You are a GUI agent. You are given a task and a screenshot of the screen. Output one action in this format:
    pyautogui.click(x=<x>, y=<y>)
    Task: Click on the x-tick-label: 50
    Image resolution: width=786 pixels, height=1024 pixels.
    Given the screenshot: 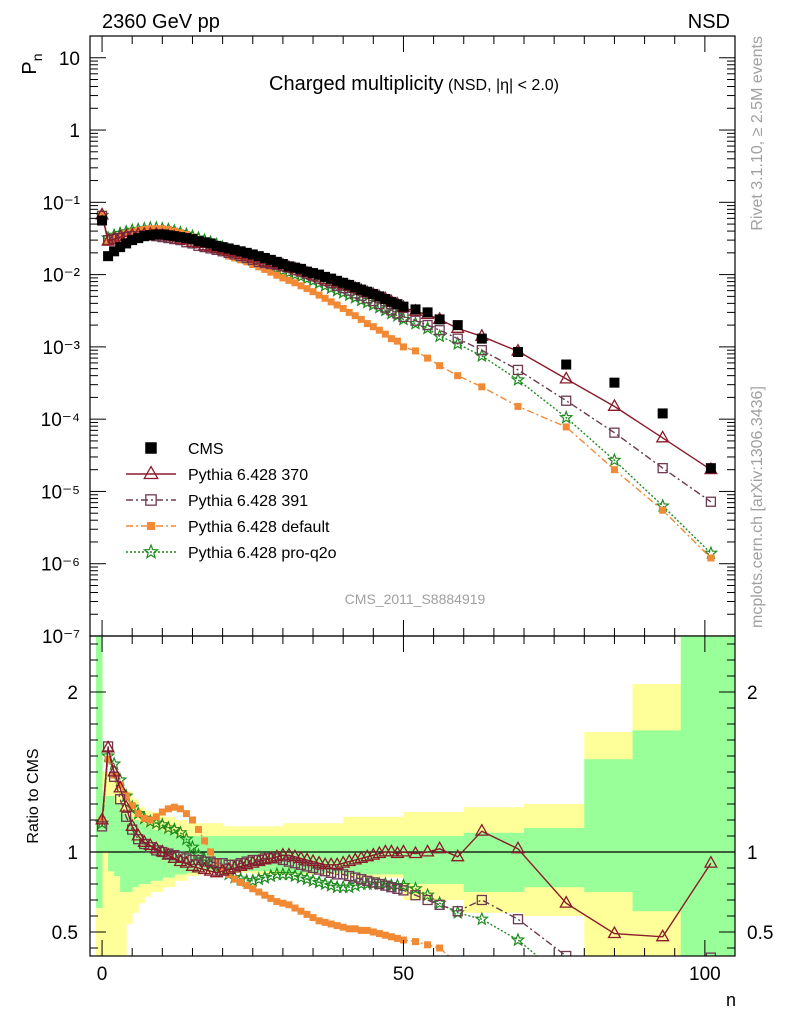 What is the action you would take?
    pyautogui.click(x=403, y=974)
    